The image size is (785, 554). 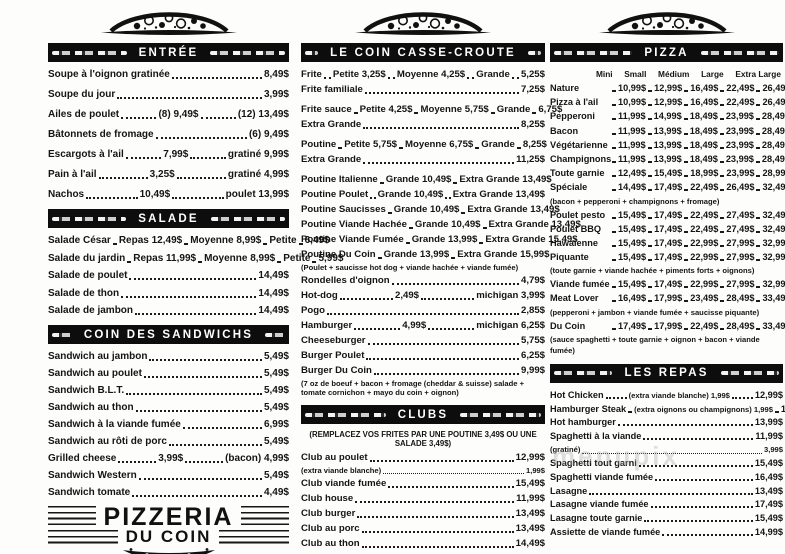 What do you see at coordinates (632, 88) in the screenshot?
I see `item-value: 10,99$` at bounding box center [632, 88].